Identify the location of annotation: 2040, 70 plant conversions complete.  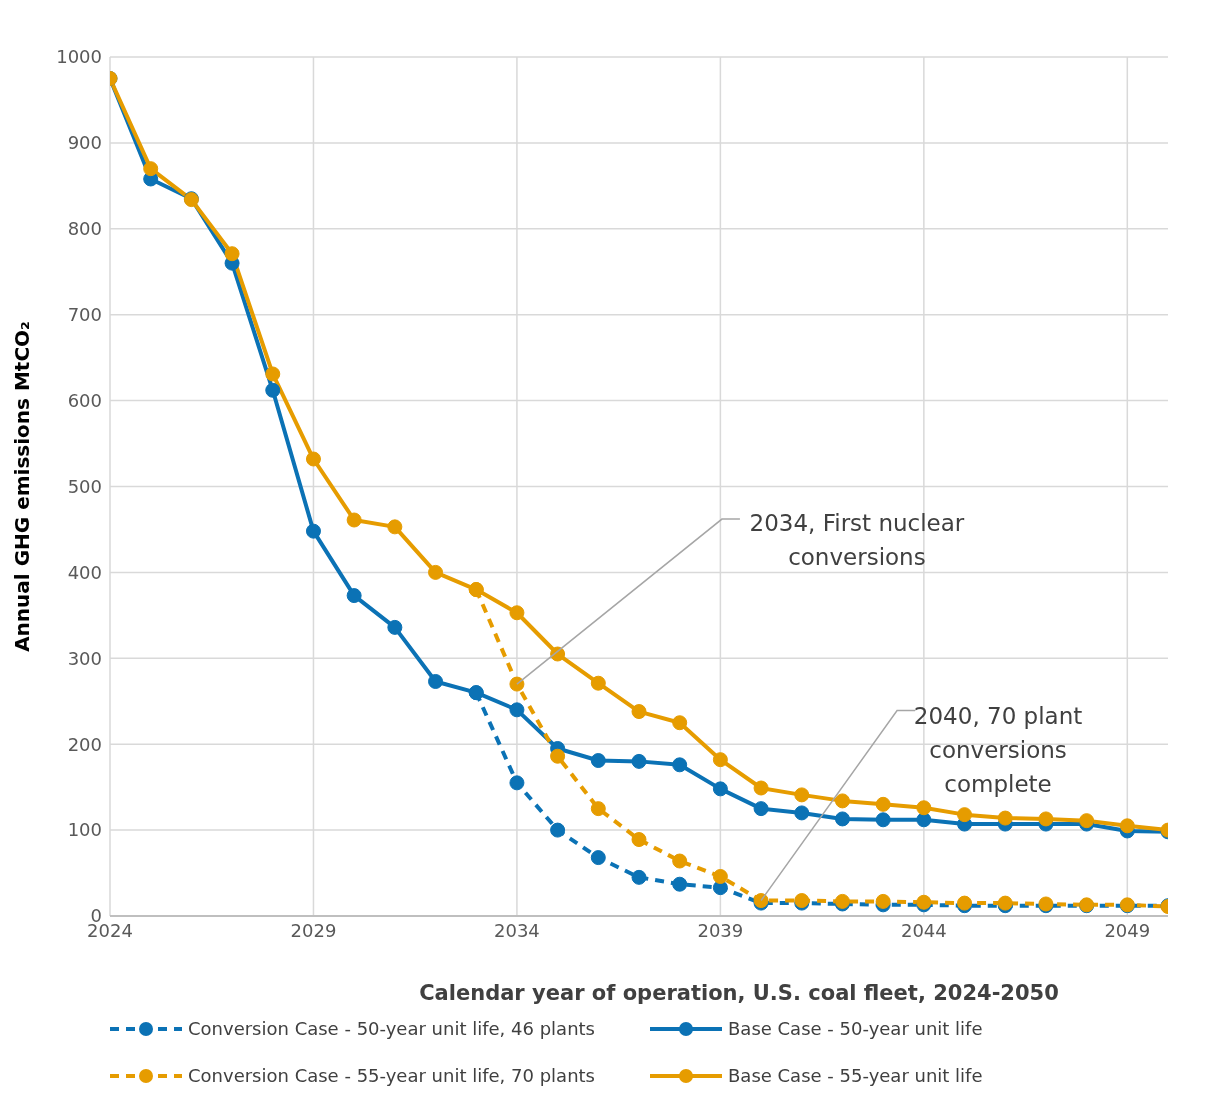
(998, 750).